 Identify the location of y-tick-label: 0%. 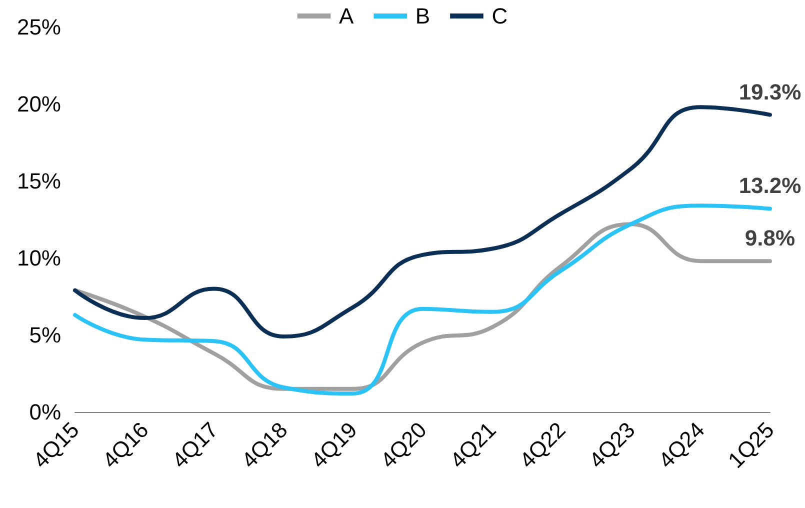
(45, 412).